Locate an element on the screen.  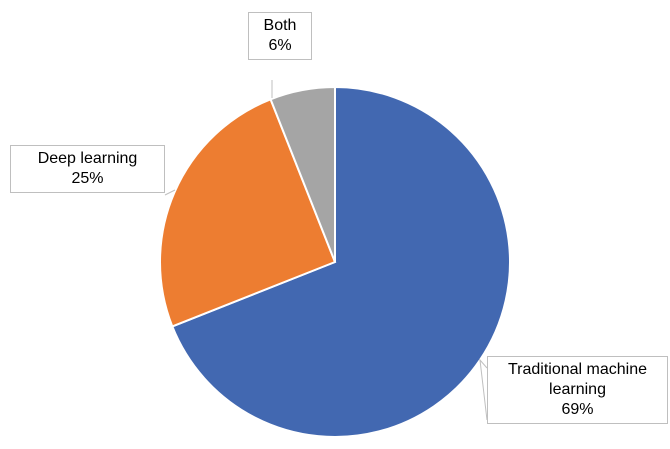
value-label: 25% is located at coordinates (87, 178).